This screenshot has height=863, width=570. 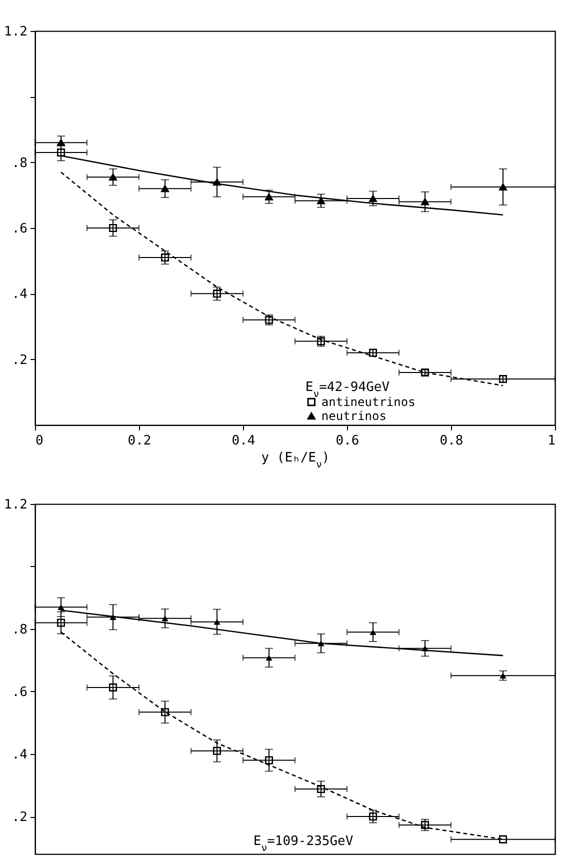 I want to click on x-axis-title: y (Eₕ/E$_{ν}$), so click(x=295, y=460).